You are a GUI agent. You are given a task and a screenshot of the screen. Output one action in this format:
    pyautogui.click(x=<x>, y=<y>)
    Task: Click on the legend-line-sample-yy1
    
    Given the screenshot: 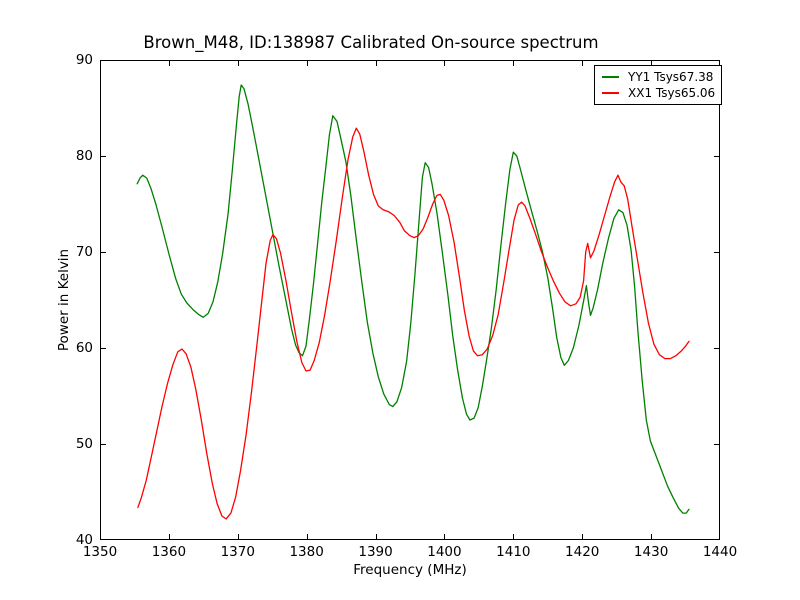 What is the action you would take?
    pyautogui.click(x=610, y=77)
    